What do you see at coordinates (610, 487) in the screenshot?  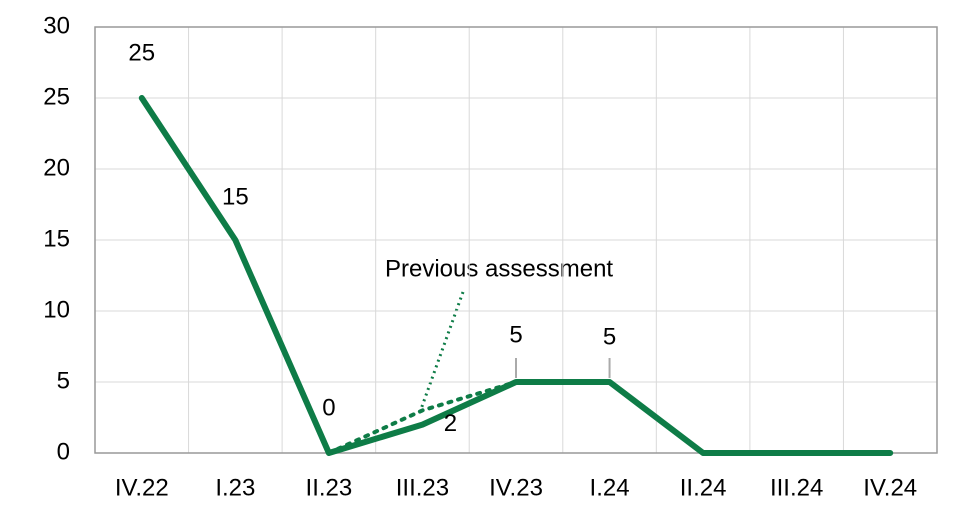 I see `x-tick-label: I.24` at bounding box center [610, 487].